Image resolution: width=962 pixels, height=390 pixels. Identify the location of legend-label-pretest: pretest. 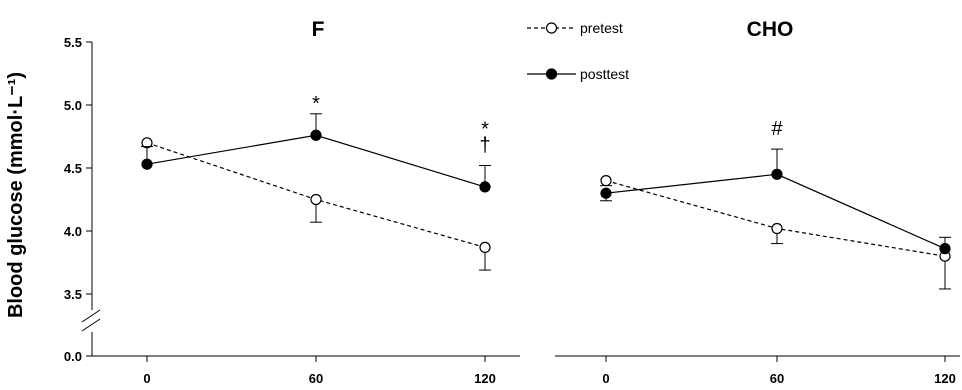
(601, 28).